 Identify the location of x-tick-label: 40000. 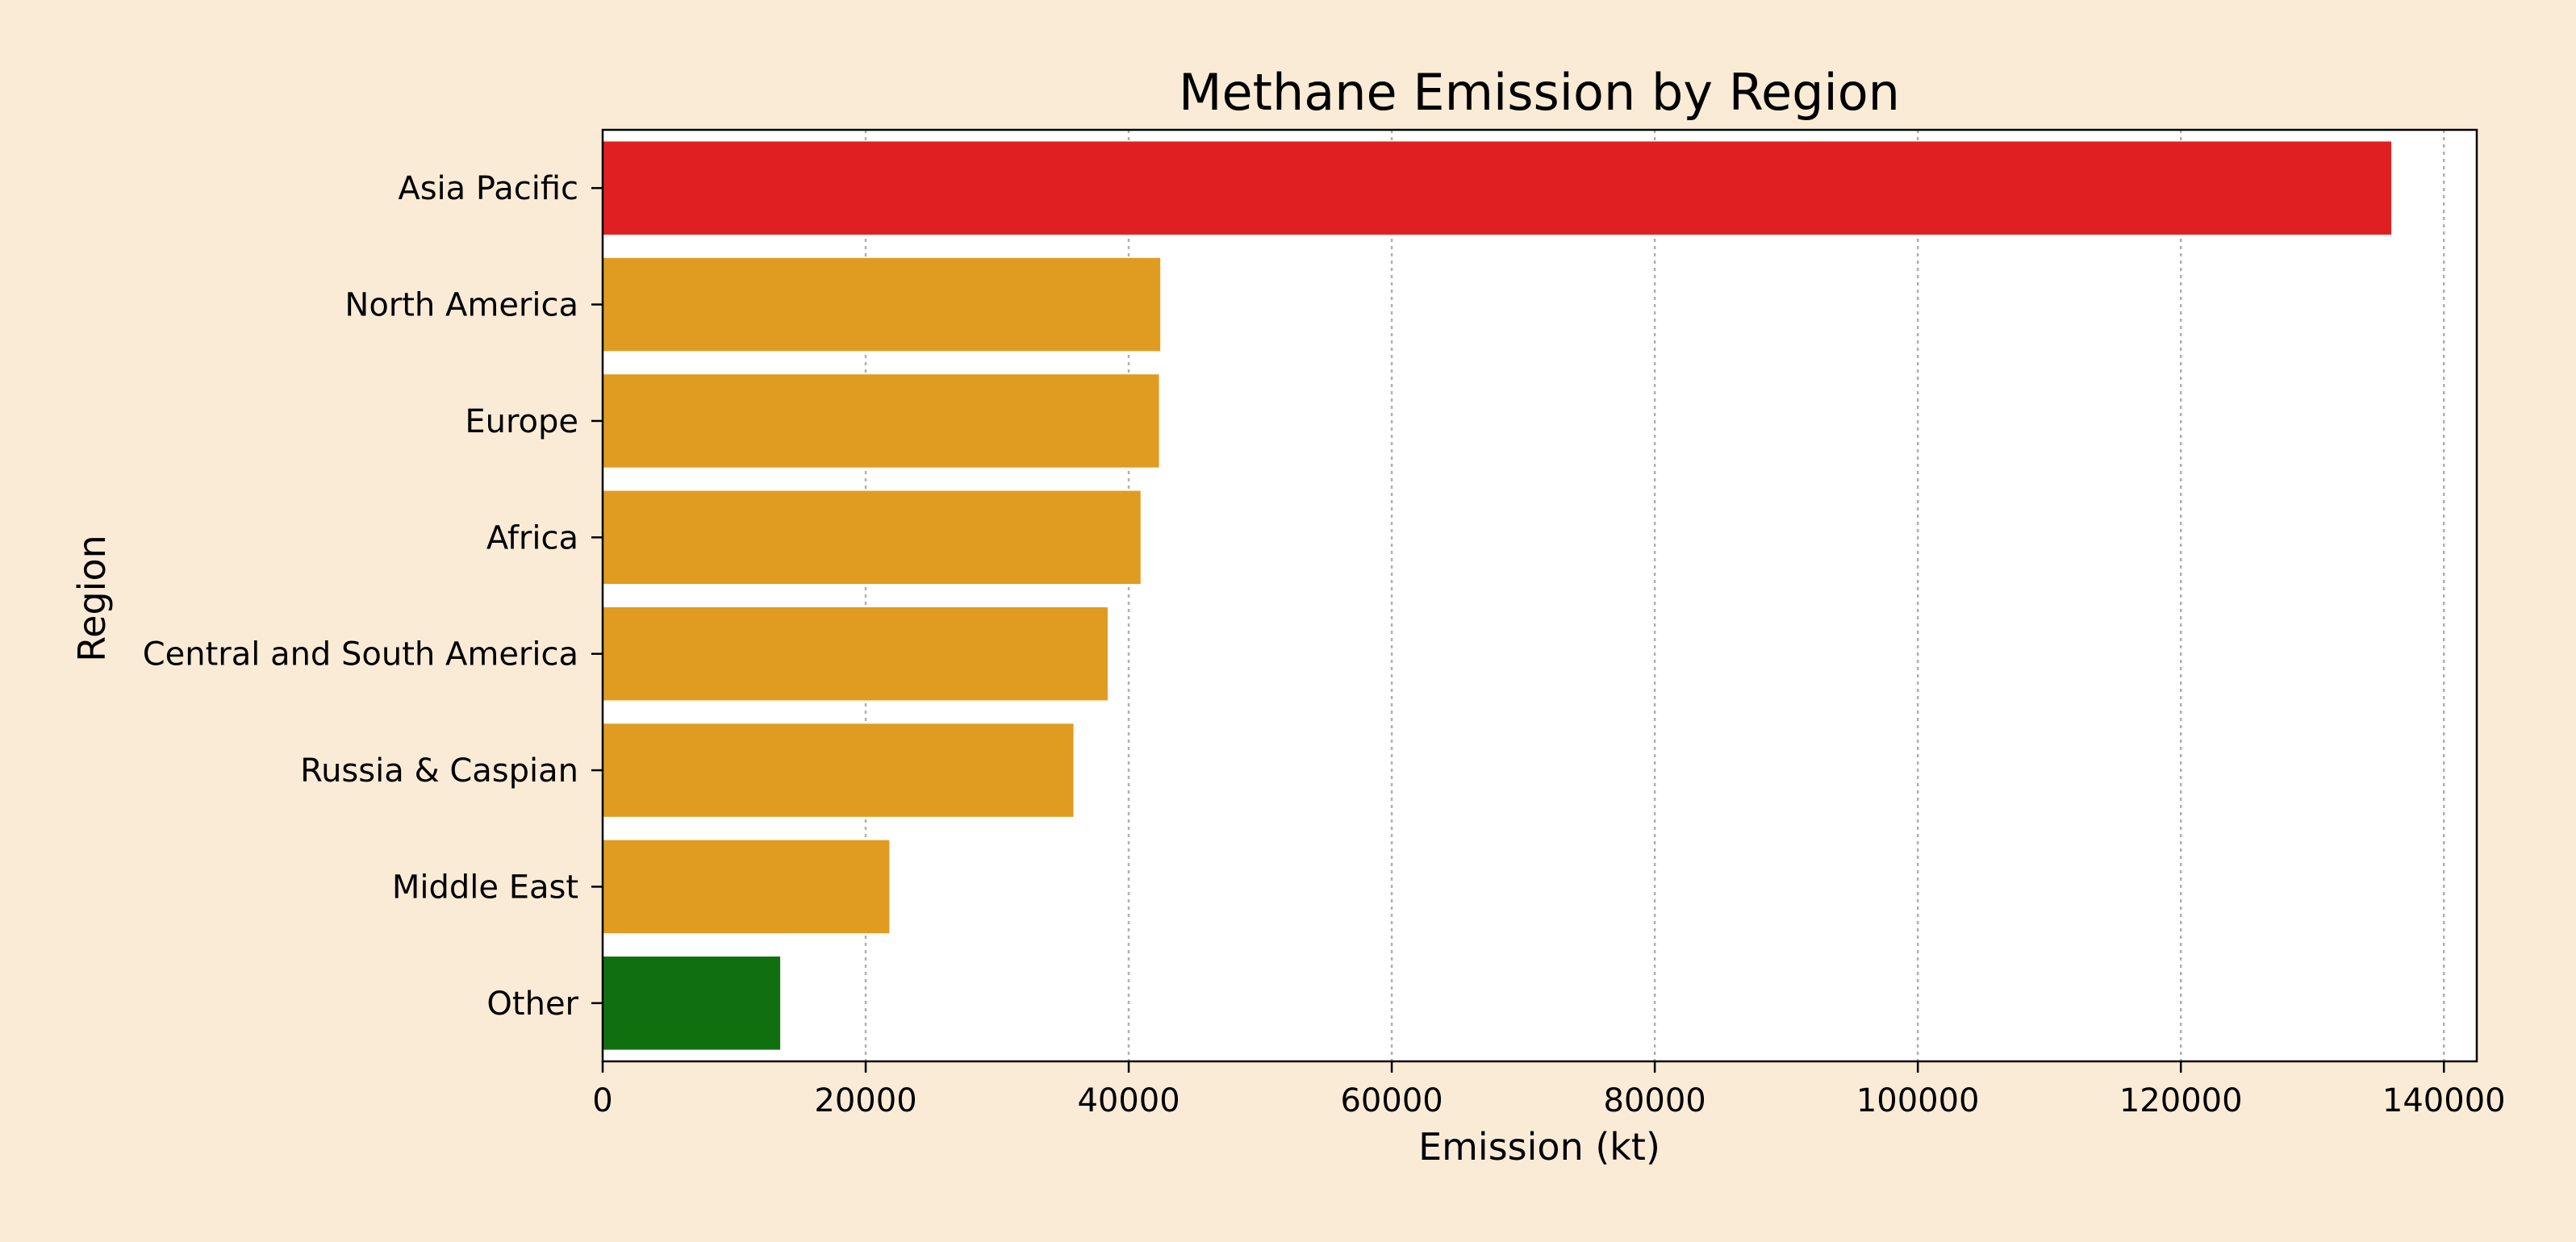
(1128, 1100).